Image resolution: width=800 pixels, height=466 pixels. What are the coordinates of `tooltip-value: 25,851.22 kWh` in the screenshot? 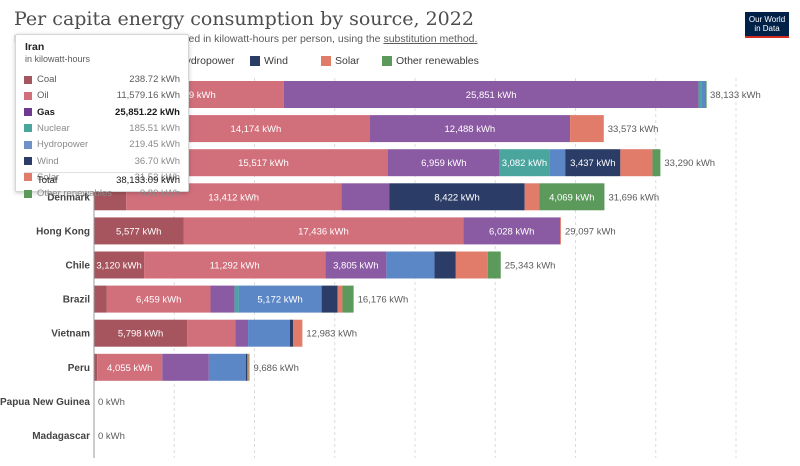 It's located at (147, 112).